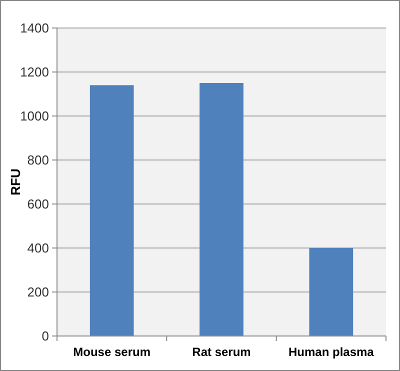  Describe the element at coordinates (38, 292) in the screenshot. I see `y-tick-label: 200` at that location.